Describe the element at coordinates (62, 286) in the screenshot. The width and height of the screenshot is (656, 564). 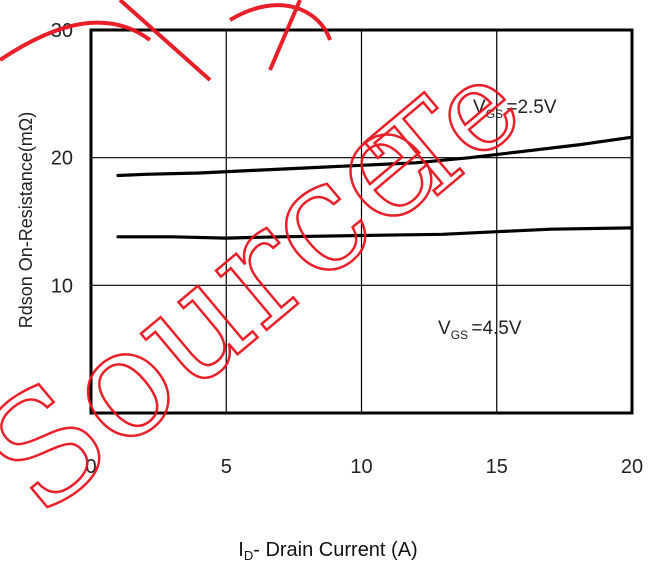
I see `y-tick-label: 10` at that location.